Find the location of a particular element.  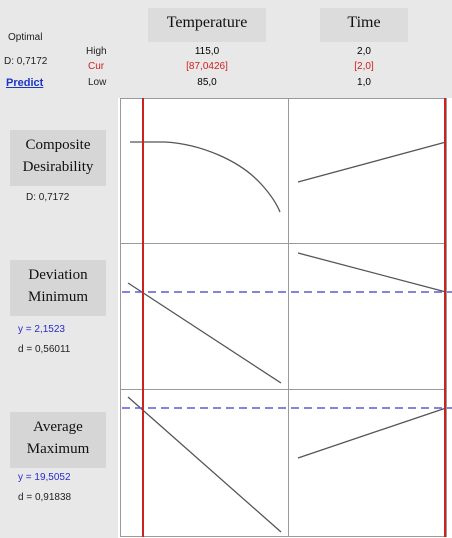

deviation-y-value: y = 2,1523 is located at coordinates (41, 329).